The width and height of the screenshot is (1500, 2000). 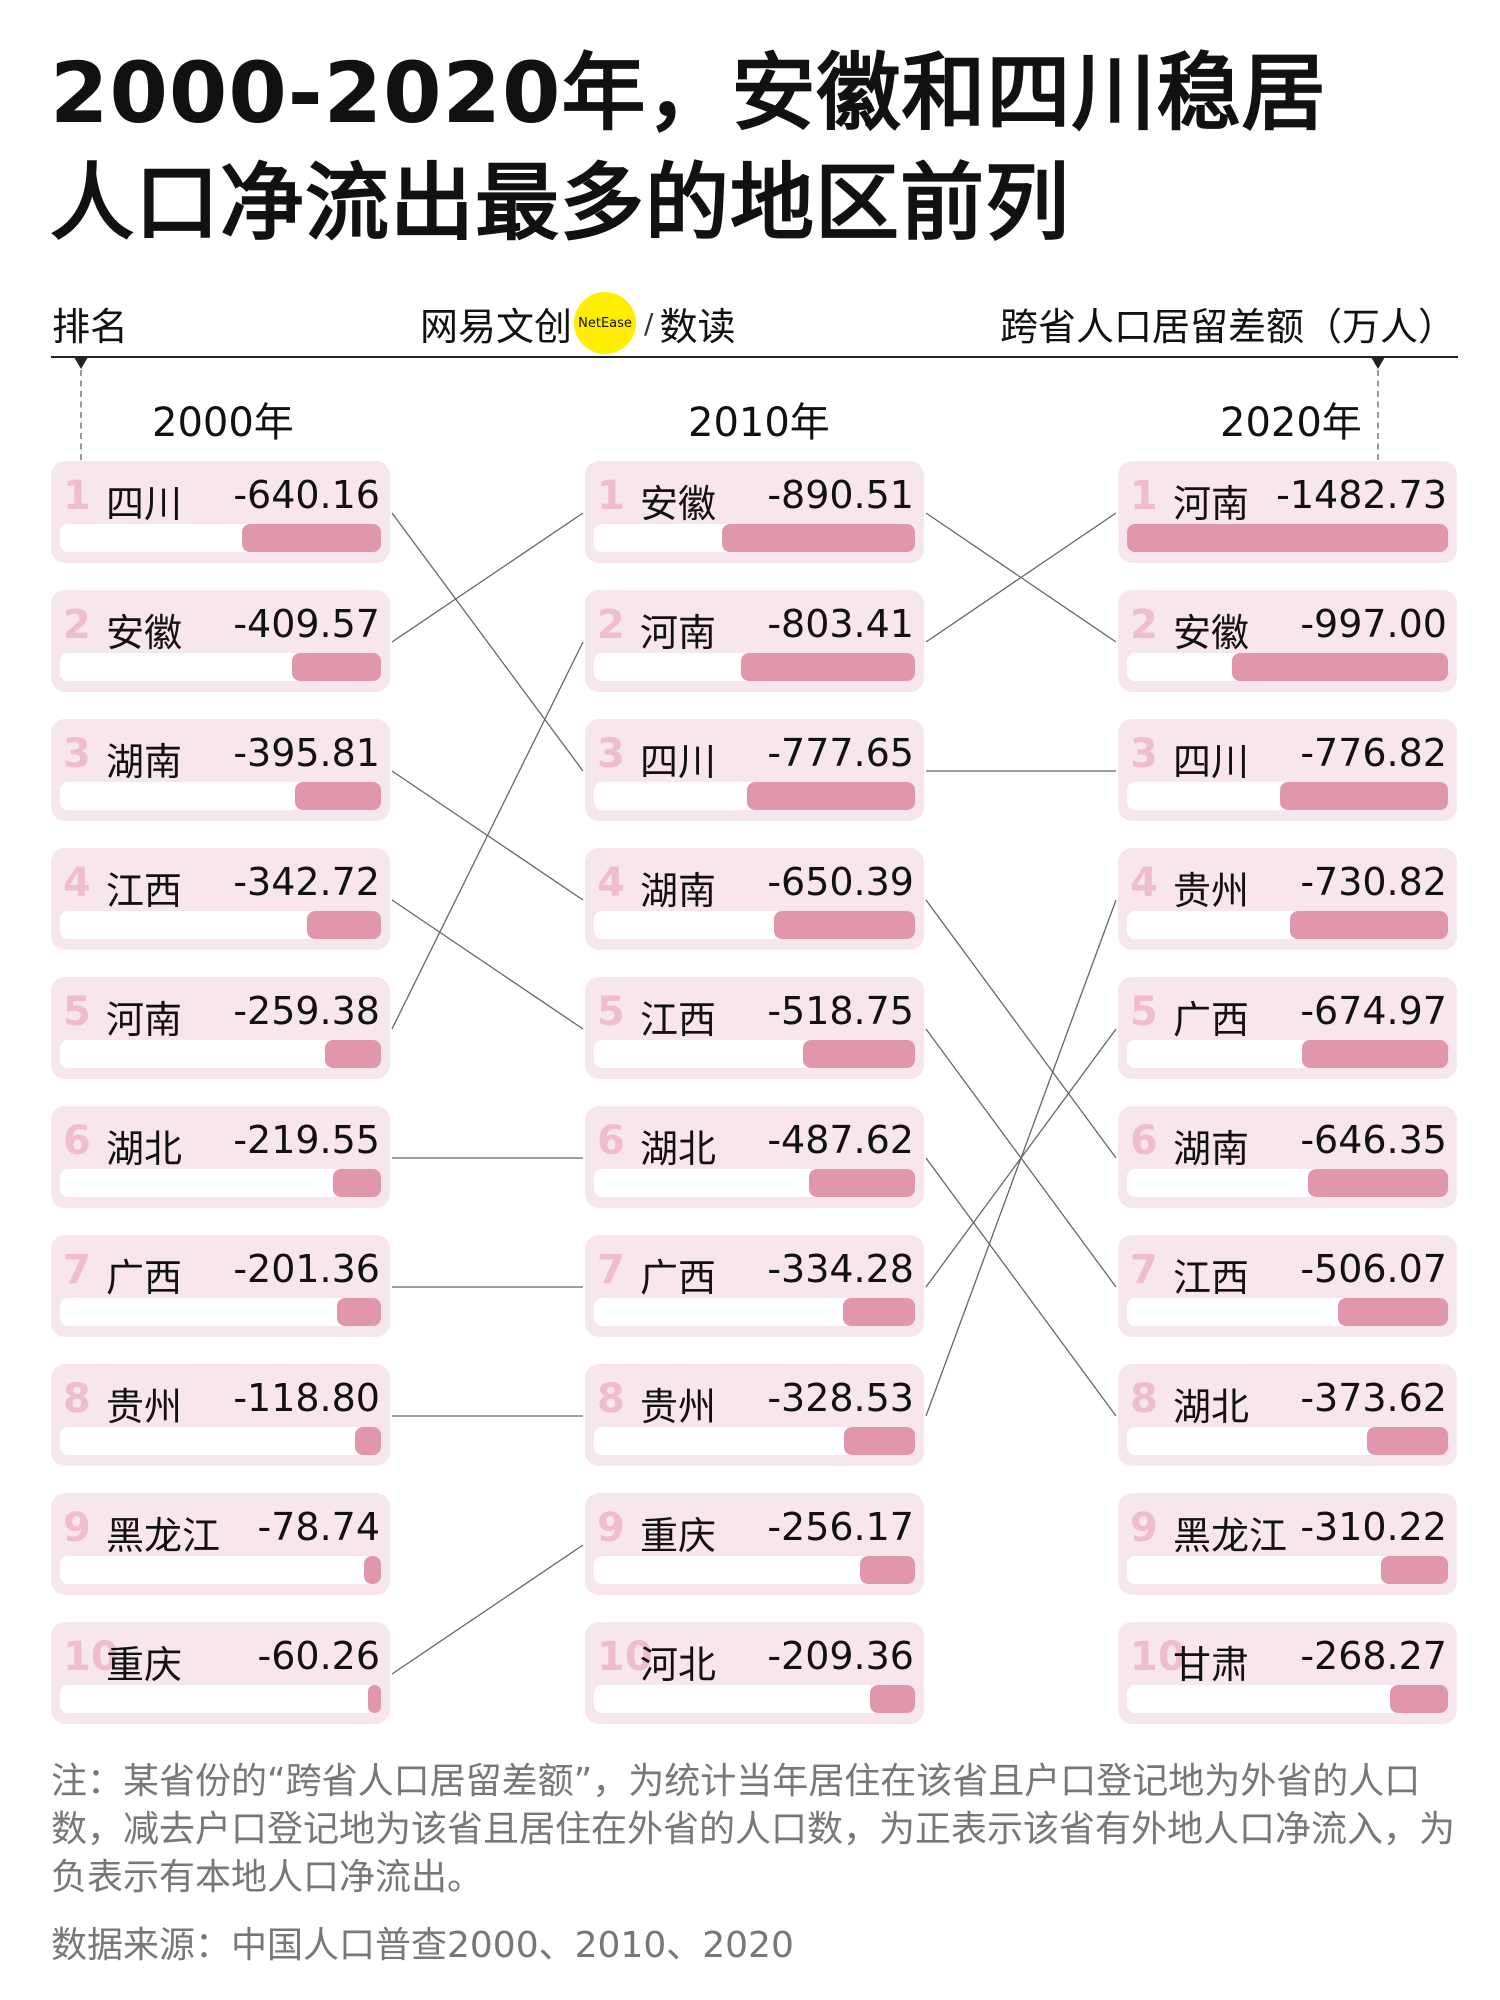 I want to click on left-marker-icon, so click(x=81, y=363).